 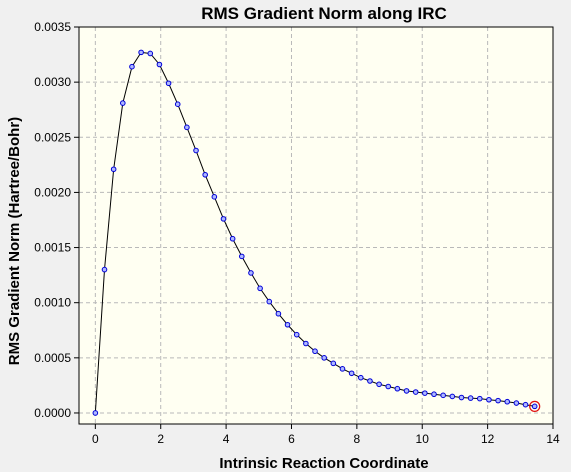 What do you see at coordinates (52, 413) in the screenshot?
I see `y-tick-label: 0.0000` at bounding box center [52, 413].